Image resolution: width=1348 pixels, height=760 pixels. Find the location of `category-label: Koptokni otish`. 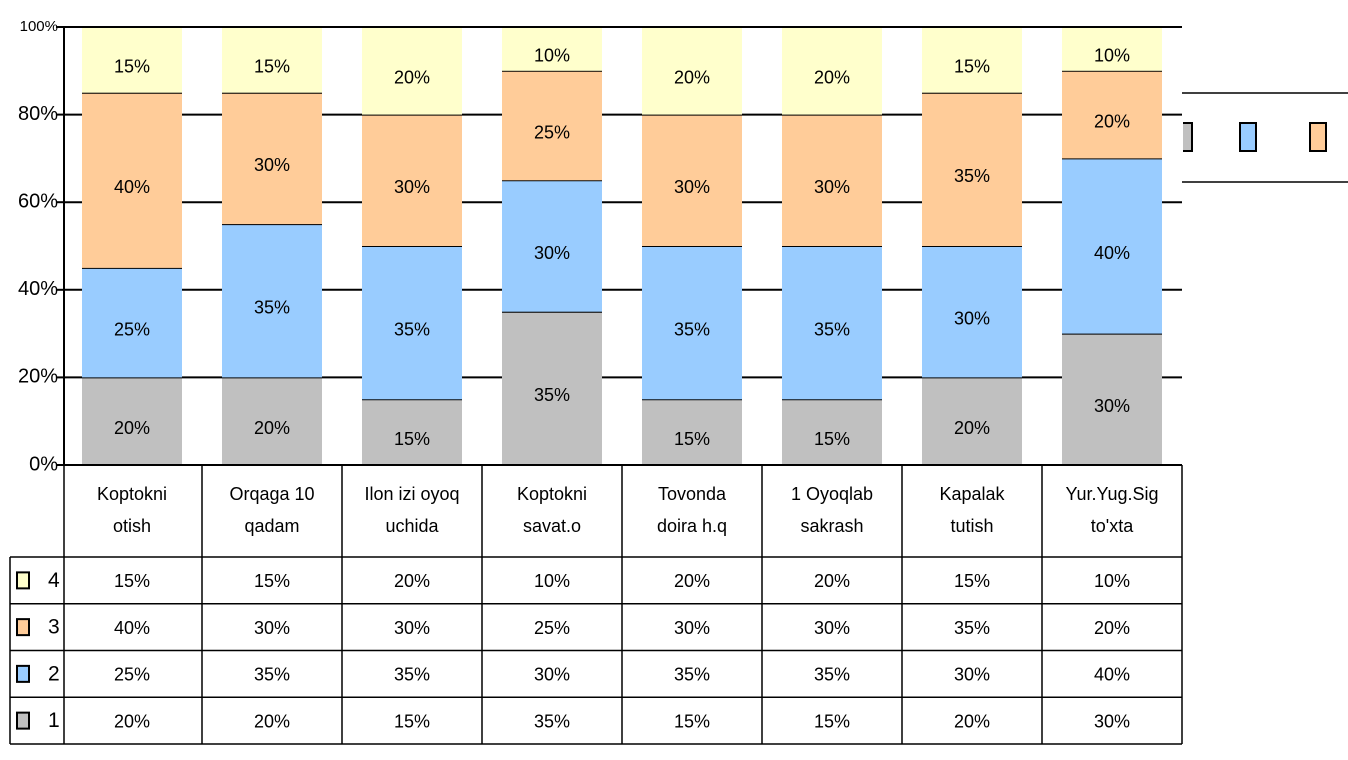

category-label: Koptokni otish is located at coordinates (132, 510).